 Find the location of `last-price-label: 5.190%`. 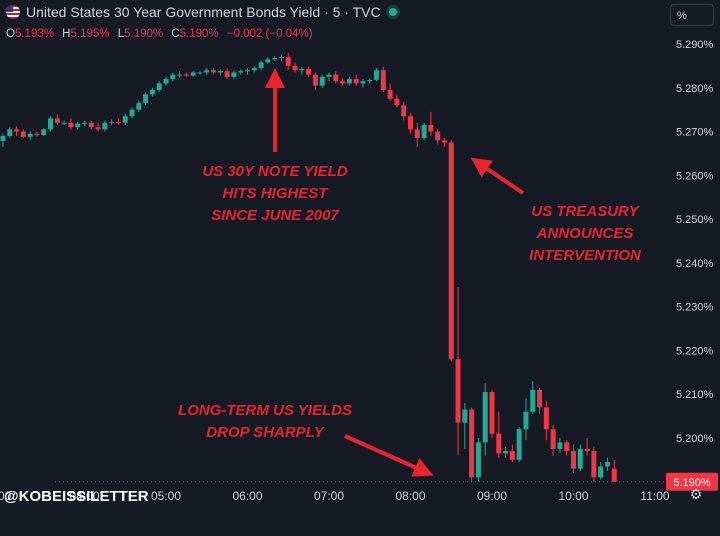

last-price-label: 5.190% is located at coordinates (692, 483).